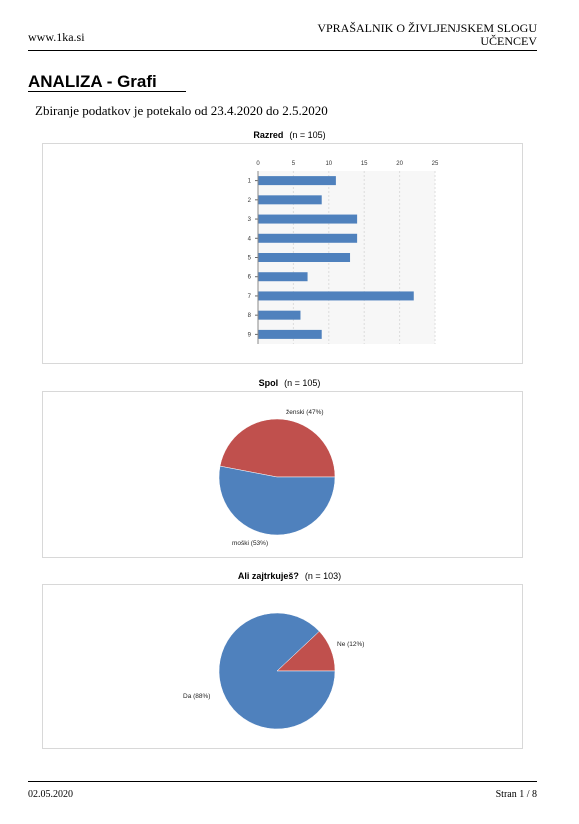 This screenshot has width=579, height=824. What do you see at coordinates (250, 335) in the screenshot?
I see `y-tick-label: 9` at bounding box center [250, 335].